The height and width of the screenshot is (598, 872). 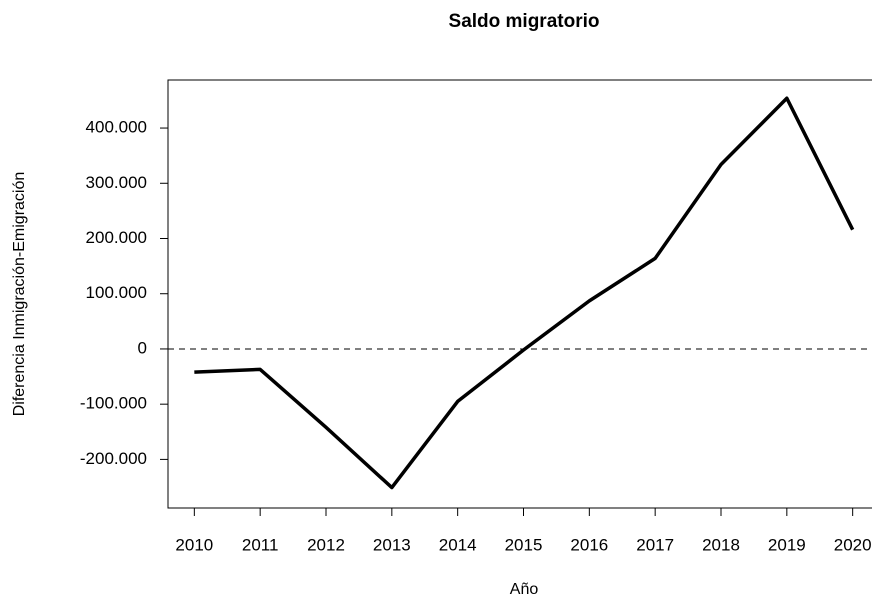 What do you see at coordinates (392, 544) in the screenshot?
I see `x-tick-label: 2013` at bounding box center [392, 544].